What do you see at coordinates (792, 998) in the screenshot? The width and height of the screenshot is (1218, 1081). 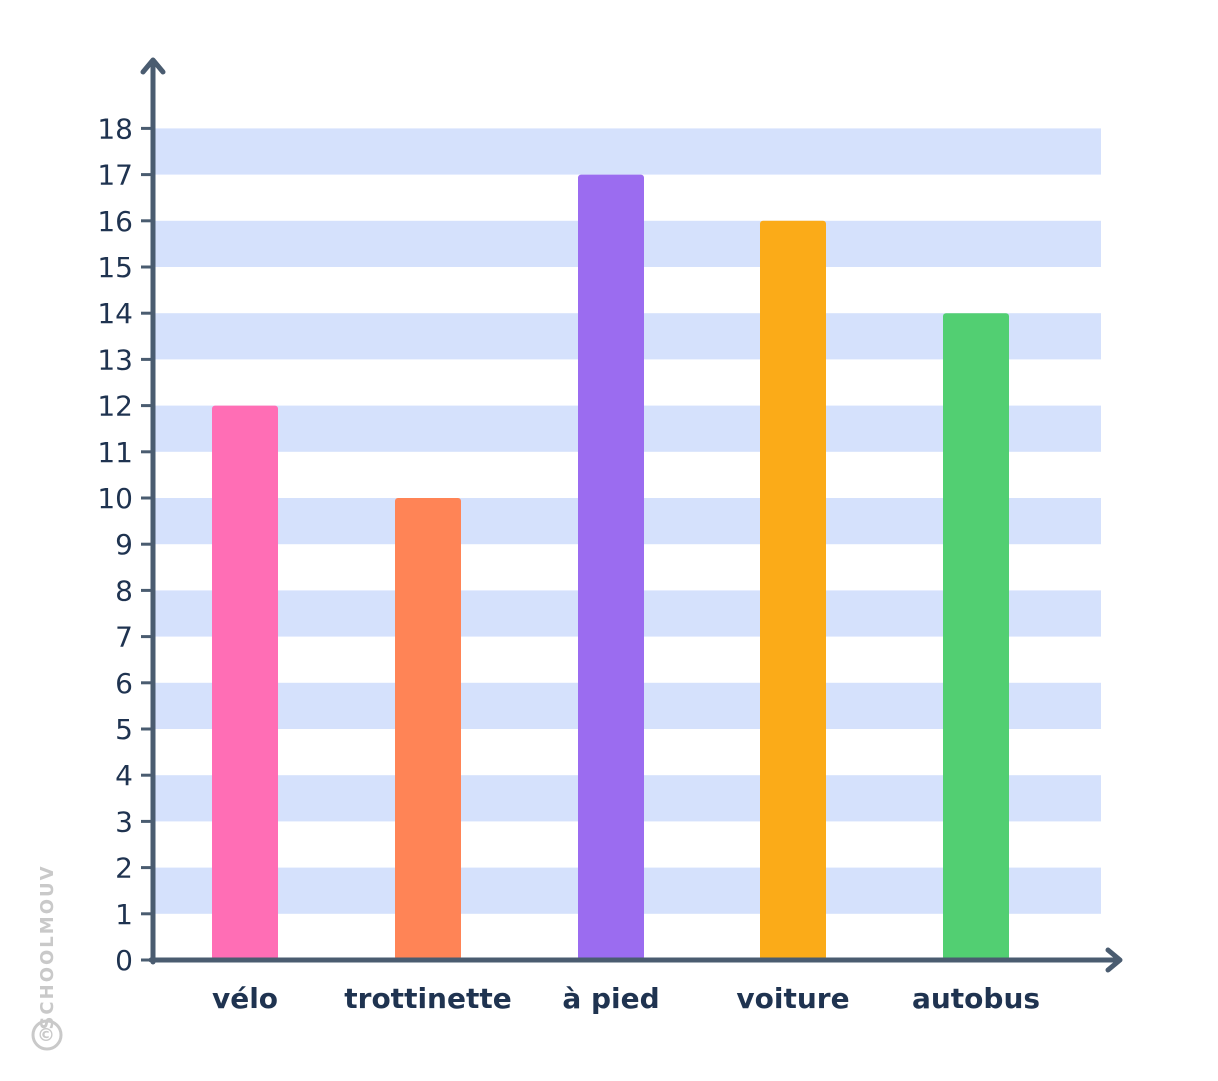 I see `x-category-label: voiture` at bounding box center [792, 998].